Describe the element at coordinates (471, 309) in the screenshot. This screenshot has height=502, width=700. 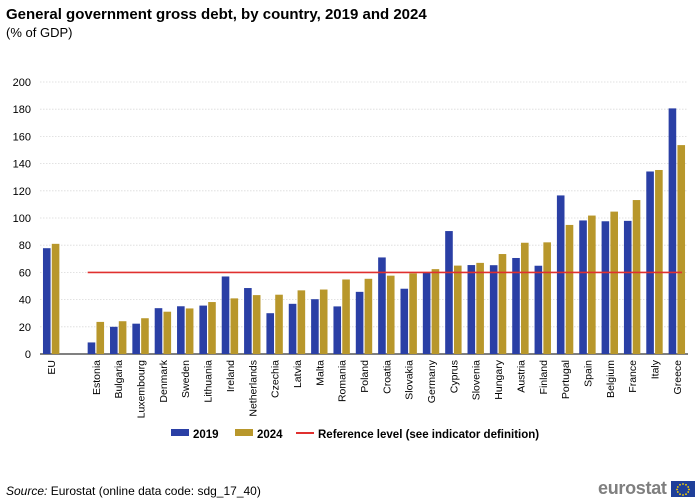
I see `bar-2019-Slovenia` at that location.